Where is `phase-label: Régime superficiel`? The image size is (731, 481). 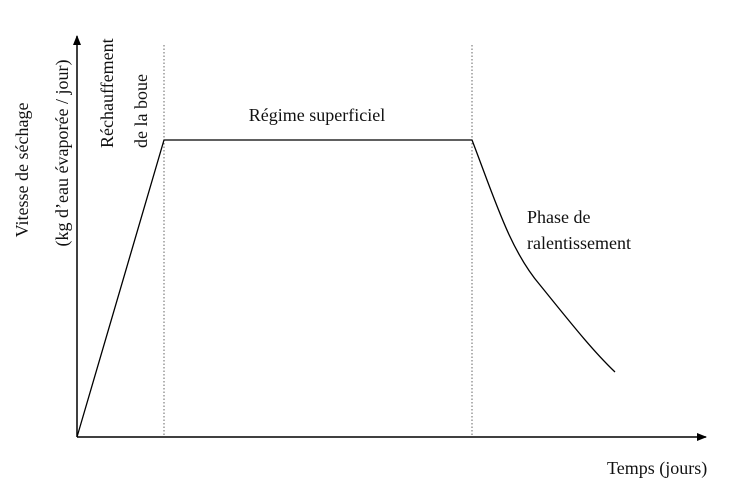
phase-label: Régime superficiel is located at coordinates (317, 115).